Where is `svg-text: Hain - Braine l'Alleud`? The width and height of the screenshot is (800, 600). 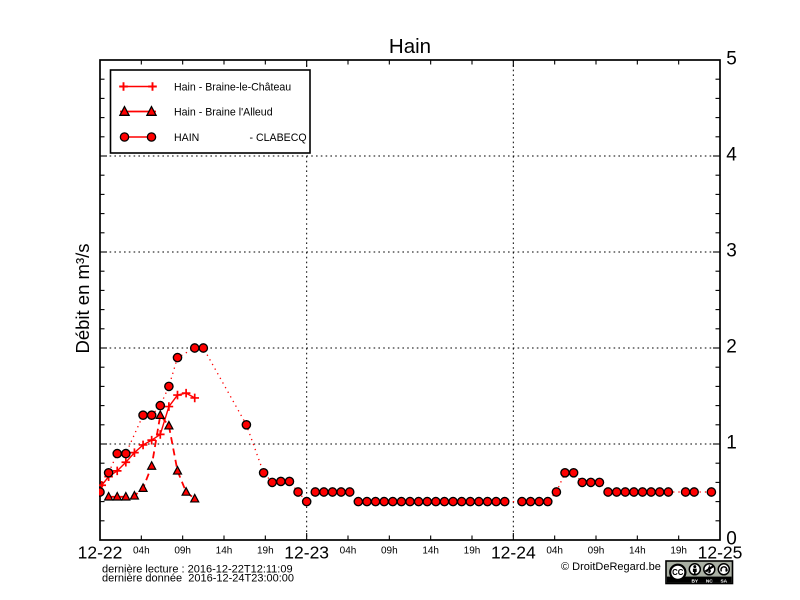 svg-text: Hain - Braine l'Alleud is located at coordinates (223, 113).